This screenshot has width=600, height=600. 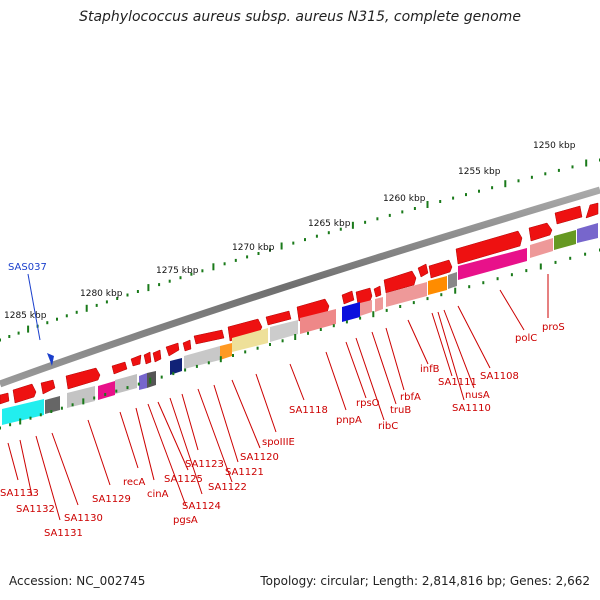 I want to click on highlight-gene-marker, so click(x=50, y=359).